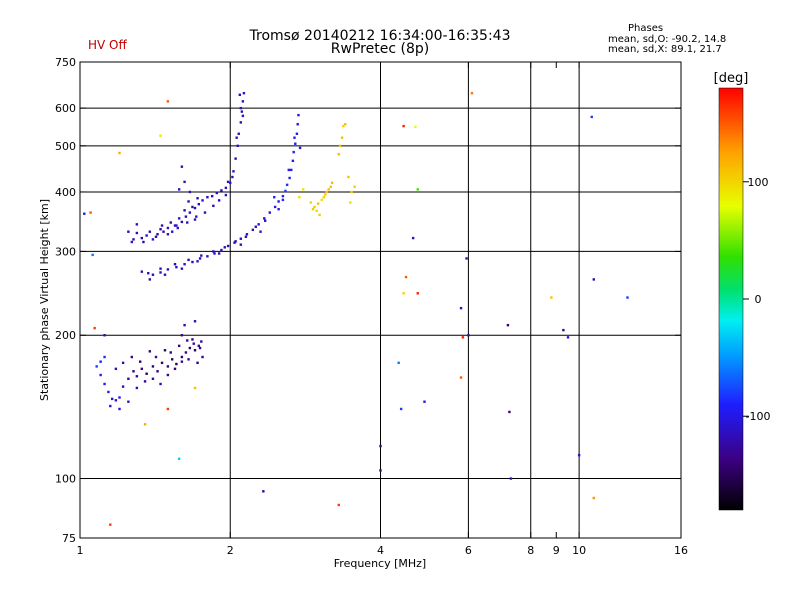 The height and width of the screenshot is (600, 800). Describe the element at coordinates (468, 550) in the screenshot. I see `x-tick-label: 6` at that location.